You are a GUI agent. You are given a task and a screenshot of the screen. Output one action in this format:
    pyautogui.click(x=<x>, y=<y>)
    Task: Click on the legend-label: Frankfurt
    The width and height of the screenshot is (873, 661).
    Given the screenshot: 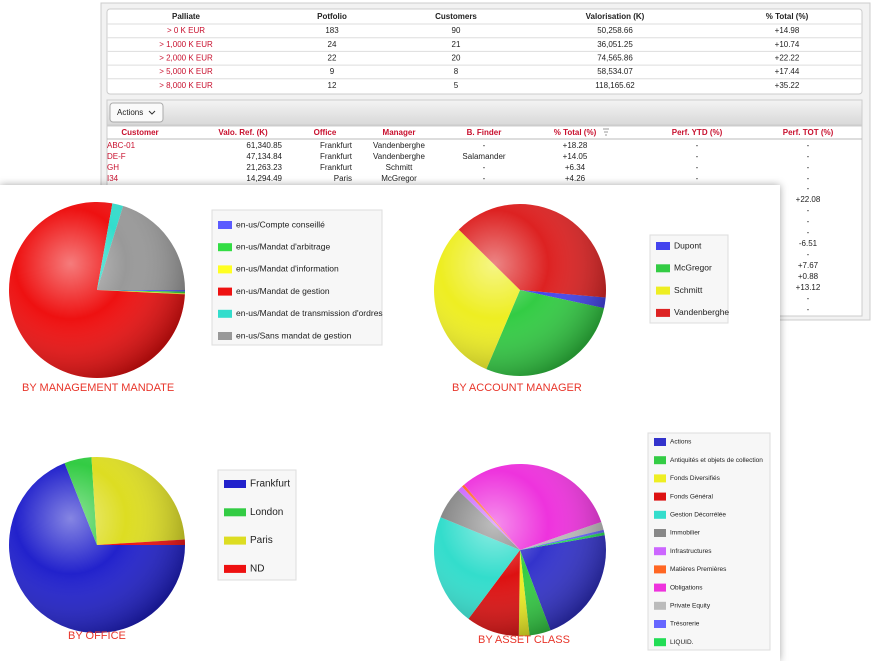 What is the action you would take?
    pyautogui.click(x=270, y=484)
    